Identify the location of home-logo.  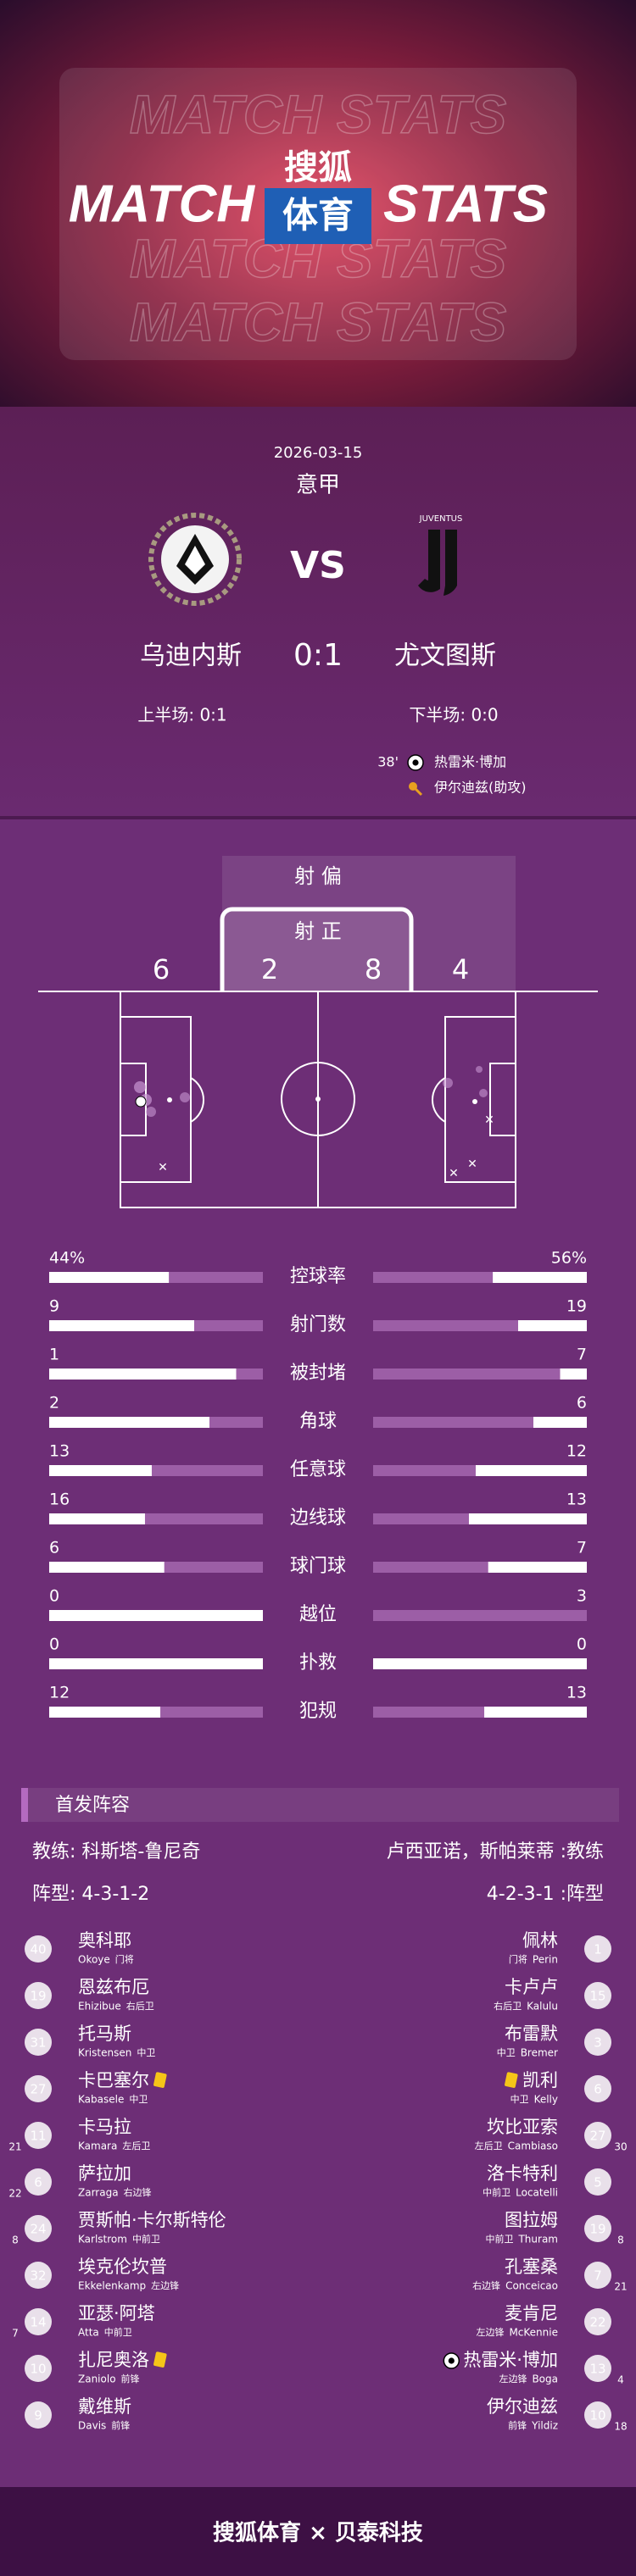
(195, 559).